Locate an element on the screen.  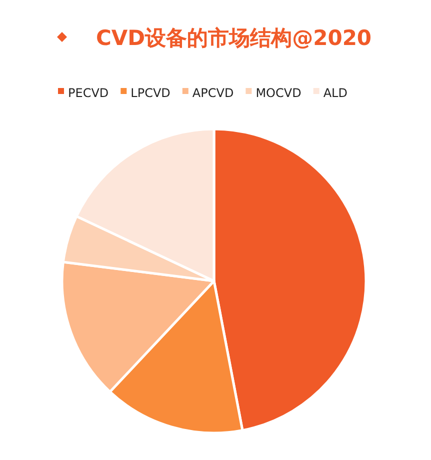
legend-label: LPCVD is located at coordinates (150, 93).